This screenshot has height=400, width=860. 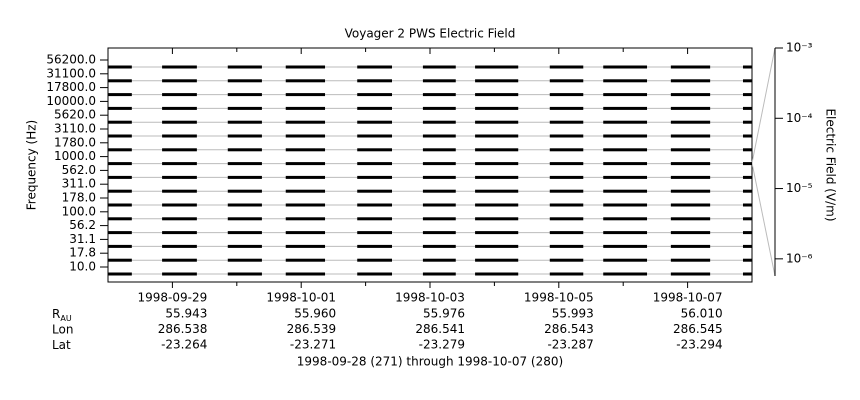 I want to click on y-tick-label: 10.0, so click(x=82, y=267).